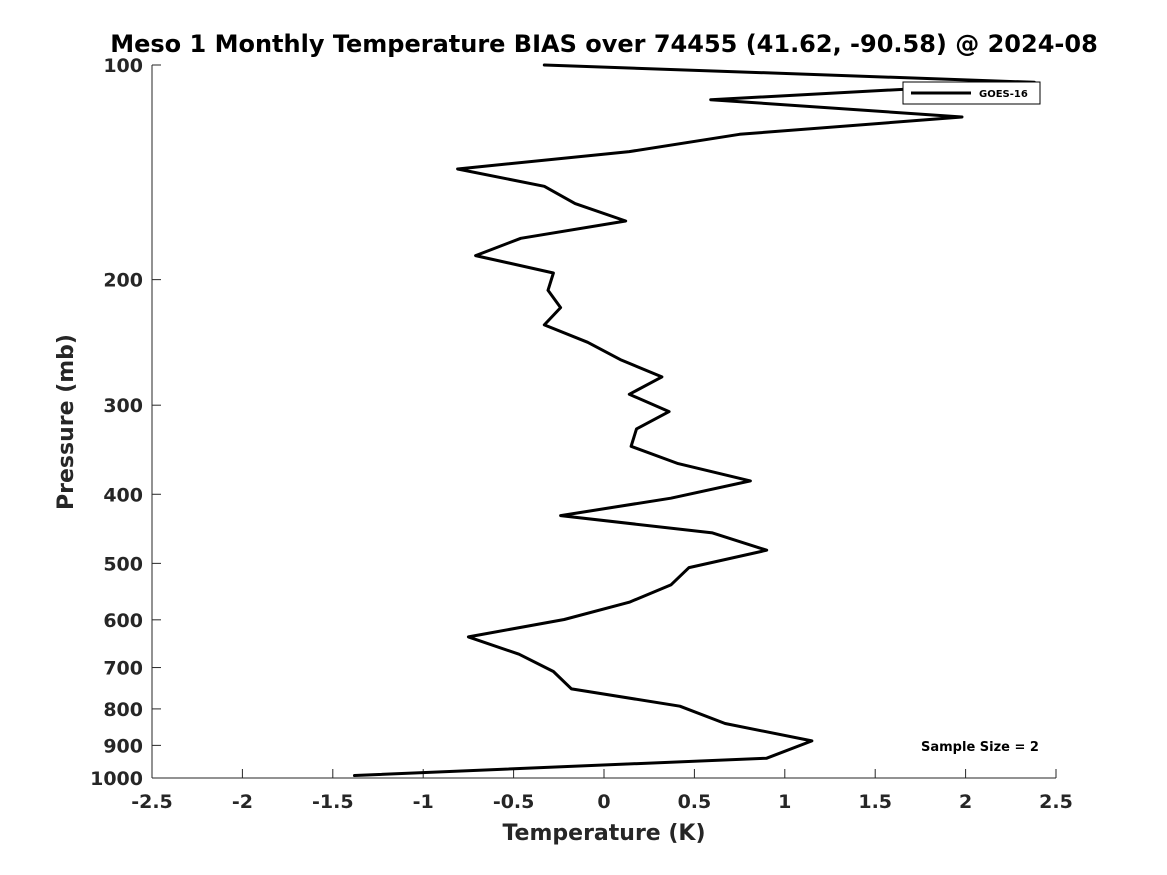 The height and width of the screenshot is (875, 1167). What do you see at coordinates (333, 802) in the screenshot?
I see `x-tick-label: -1.5` at bounding box center [333, 802].